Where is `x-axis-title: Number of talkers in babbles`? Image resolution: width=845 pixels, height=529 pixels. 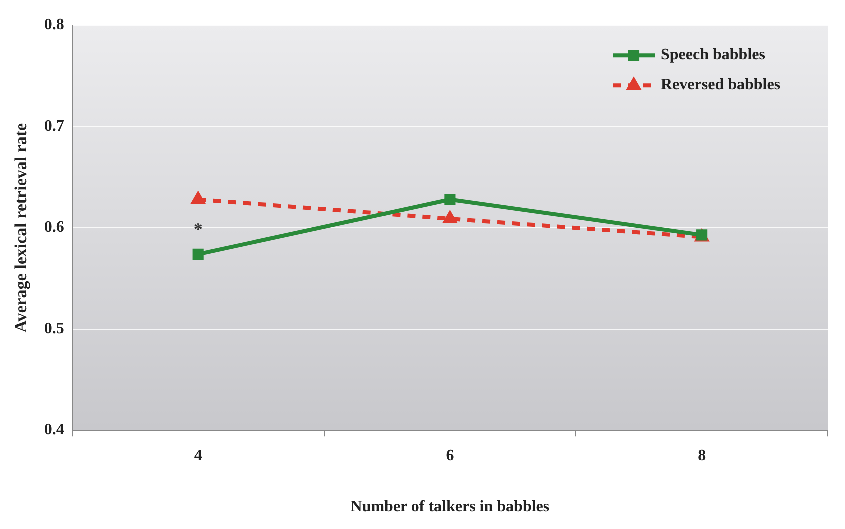 x-axis-title: Number of talkers in babbles is located at coordinates (450, 507).